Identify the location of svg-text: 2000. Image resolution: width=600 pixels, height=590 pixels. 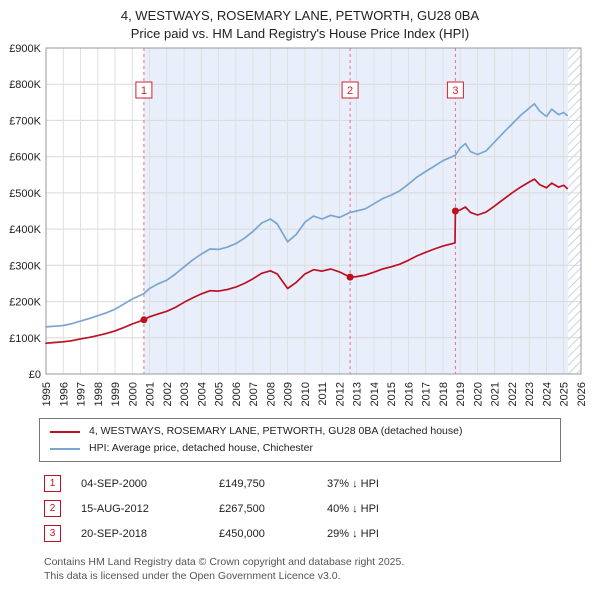
(133, 394).